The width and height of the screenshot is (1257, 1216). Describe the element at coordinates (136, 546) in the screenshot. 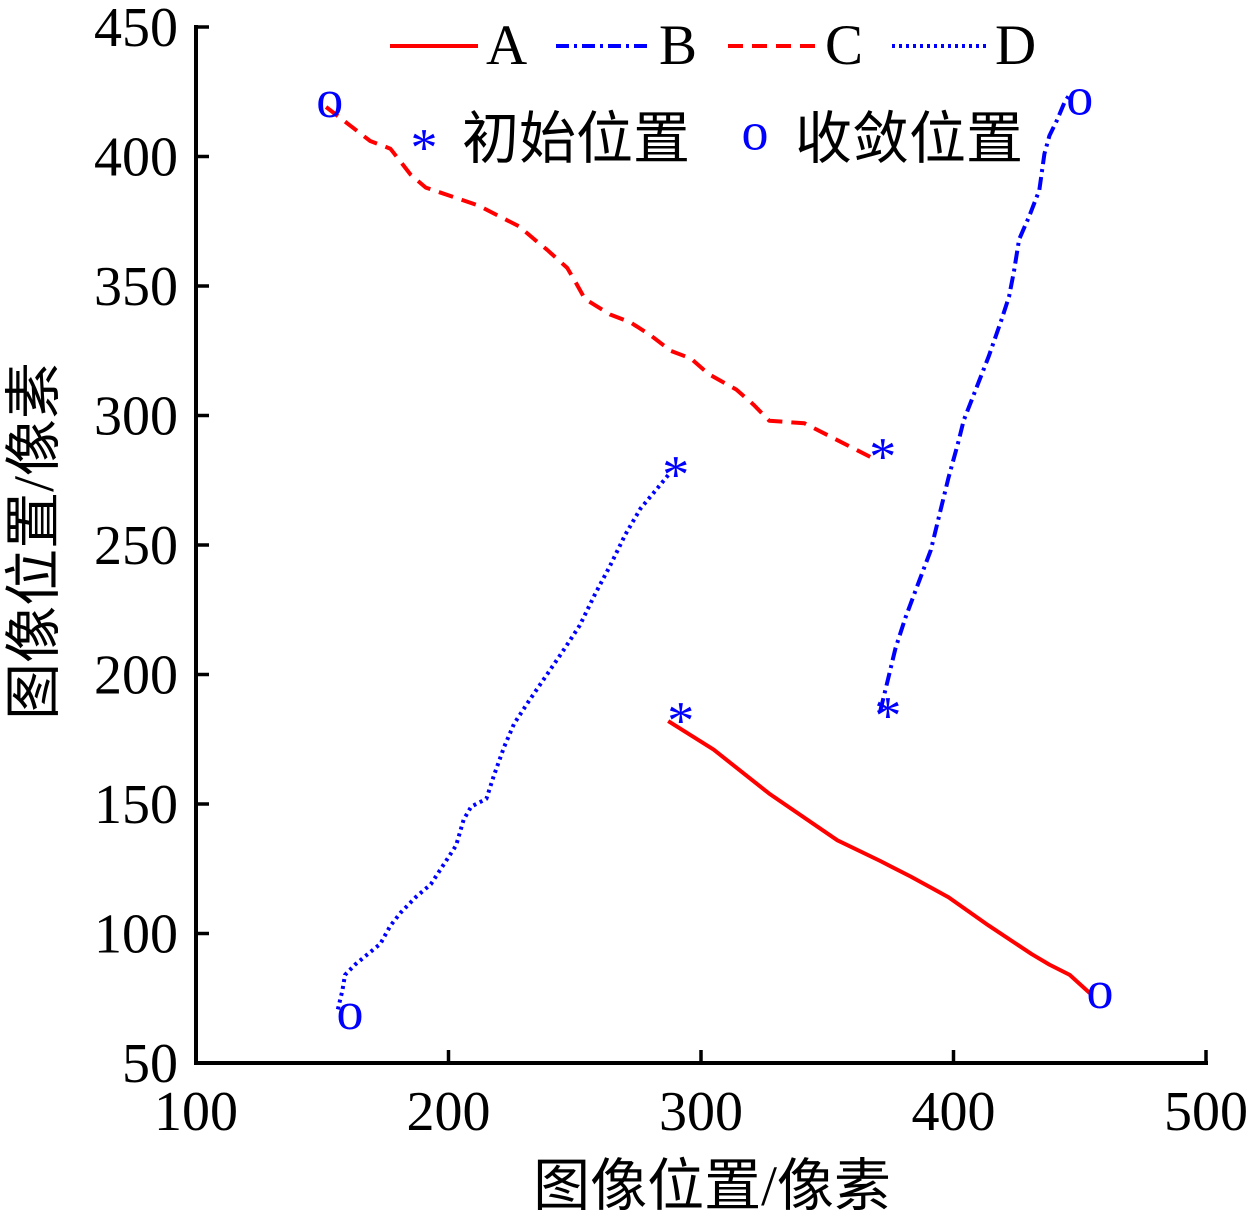

I see `y-tick-label: 250` at that location.